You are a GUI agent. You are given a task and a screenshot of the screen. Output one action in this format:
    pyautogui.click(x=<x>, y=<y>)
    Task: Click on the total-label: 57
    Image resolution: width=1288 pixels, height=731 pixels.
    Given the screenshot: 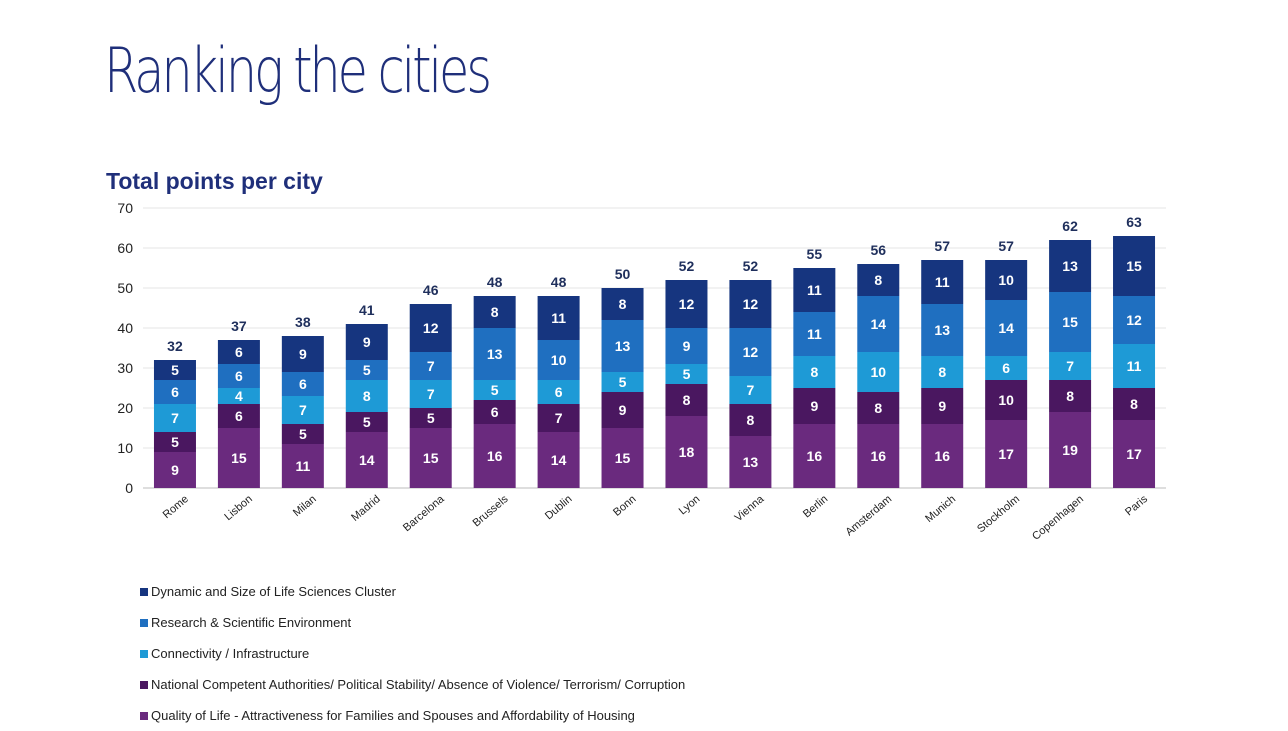 What is the action you would take?
    pyautogui.click(x=942, y=246)
    